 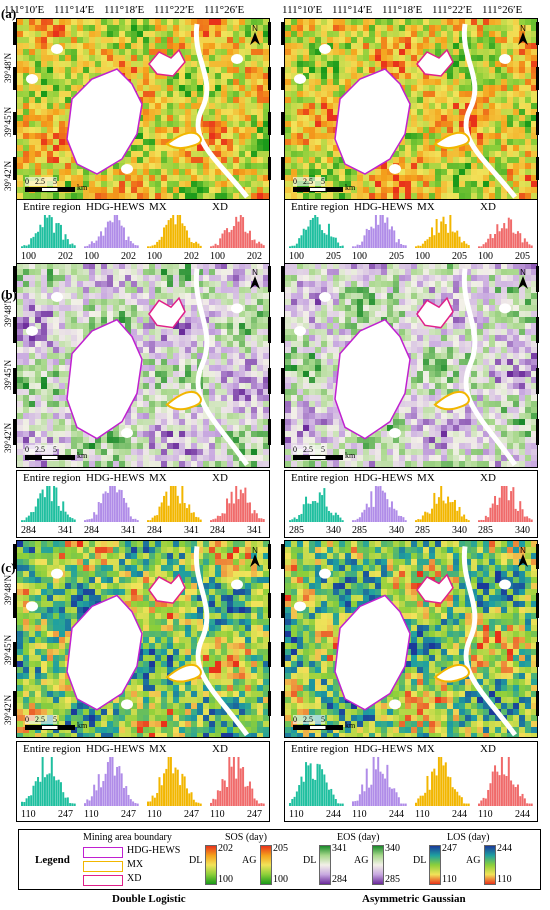 What do you see at coordinates (27, 181) in the screenshot?
I see `scale-tick-0: 0` at bounding box center [27, 181].